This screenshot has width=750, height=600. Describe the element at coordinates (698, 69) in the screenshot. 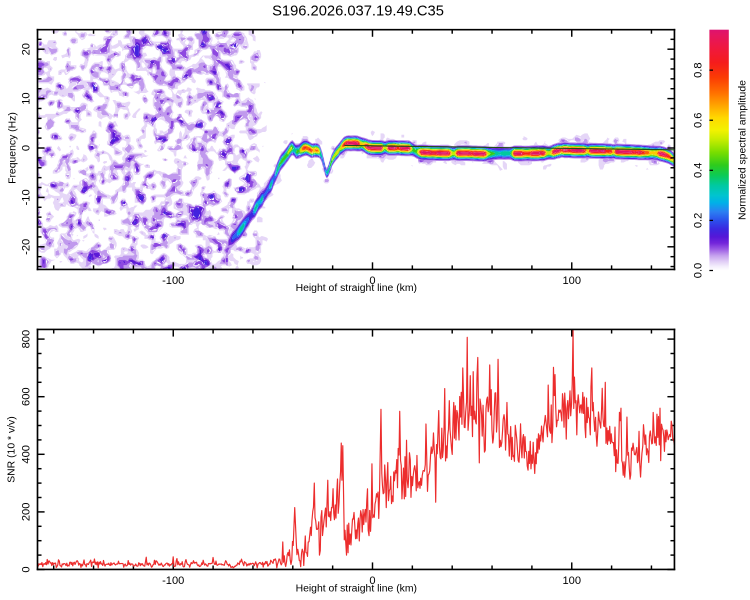

I see `svg-text: 0.8` at that location.